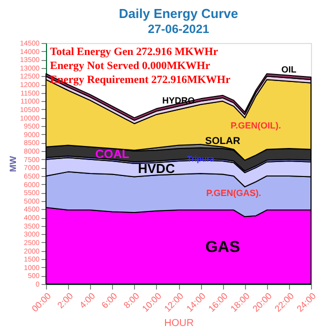  What do you see at coordinates (112, 153) in the screenshot?
I see `series-label: COAL` at bounding box center [112, 153].